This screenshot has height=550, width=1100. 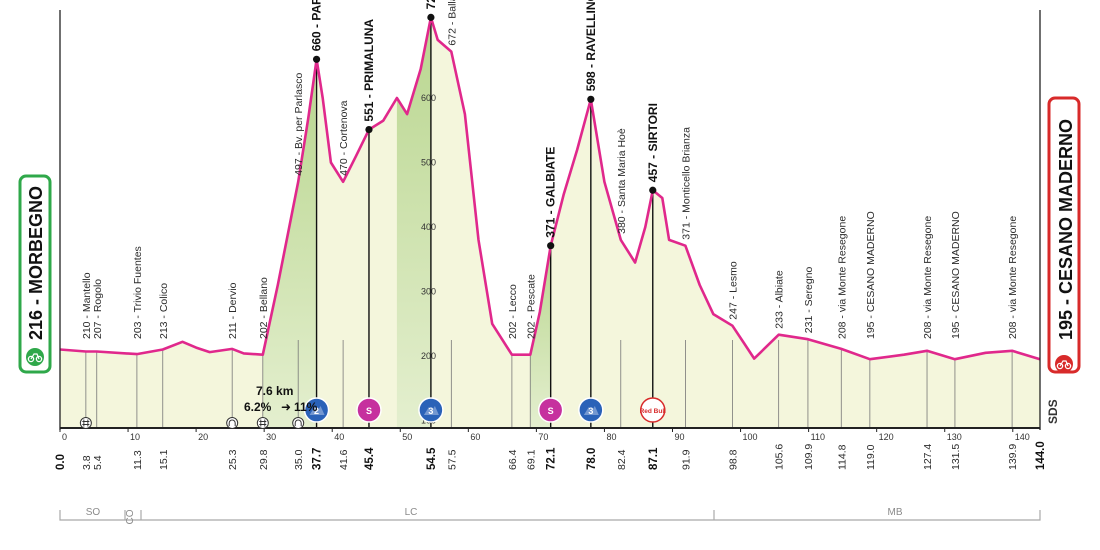 What do you see at coordinates (886, 437) in the screenshot?
I see `x-tick-label: 120` at bounding box center [886, 437].